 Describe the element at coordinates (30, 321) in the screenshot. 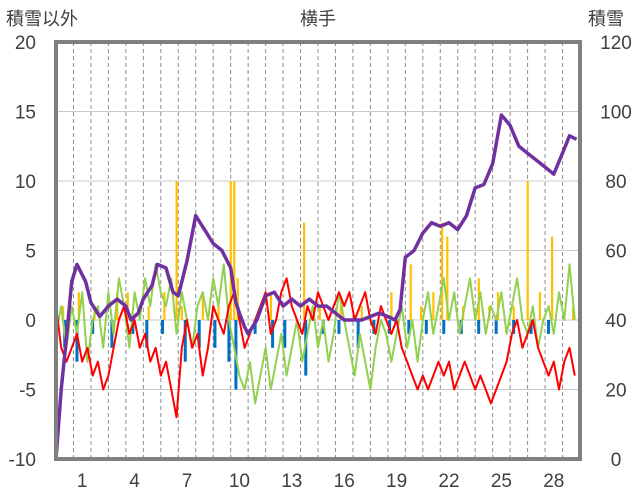

I see `left-tick-label: 0` at that location.